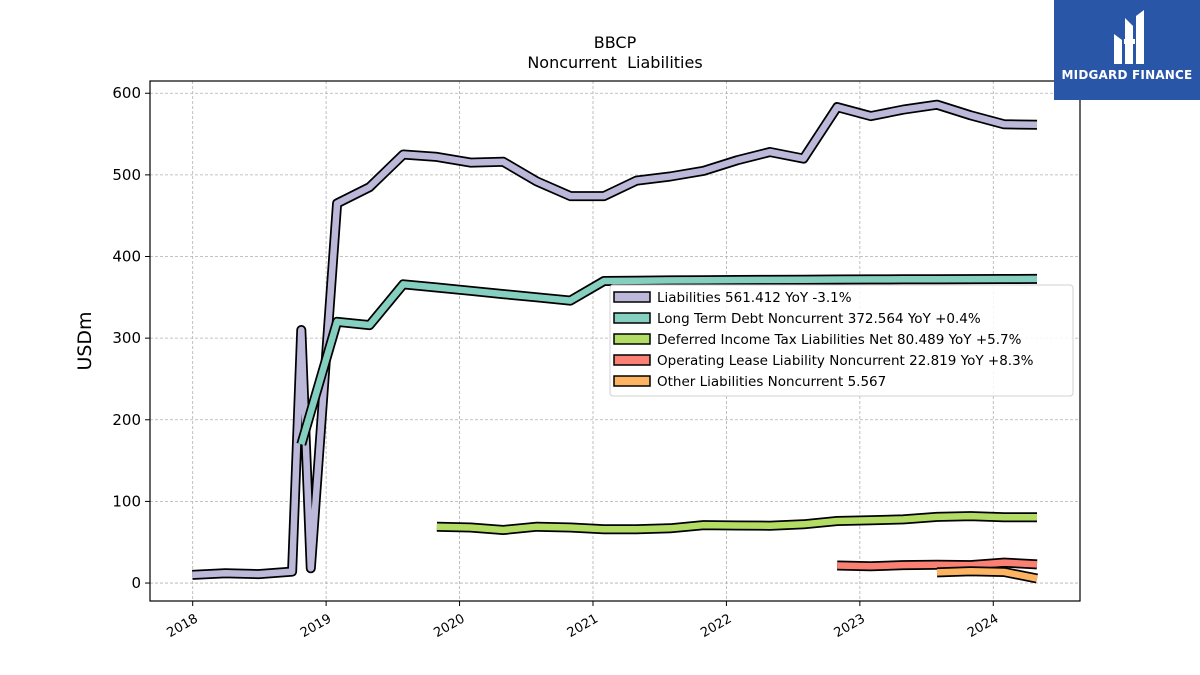  I want to click on y-axis-label: USDm, so click(85, 340).